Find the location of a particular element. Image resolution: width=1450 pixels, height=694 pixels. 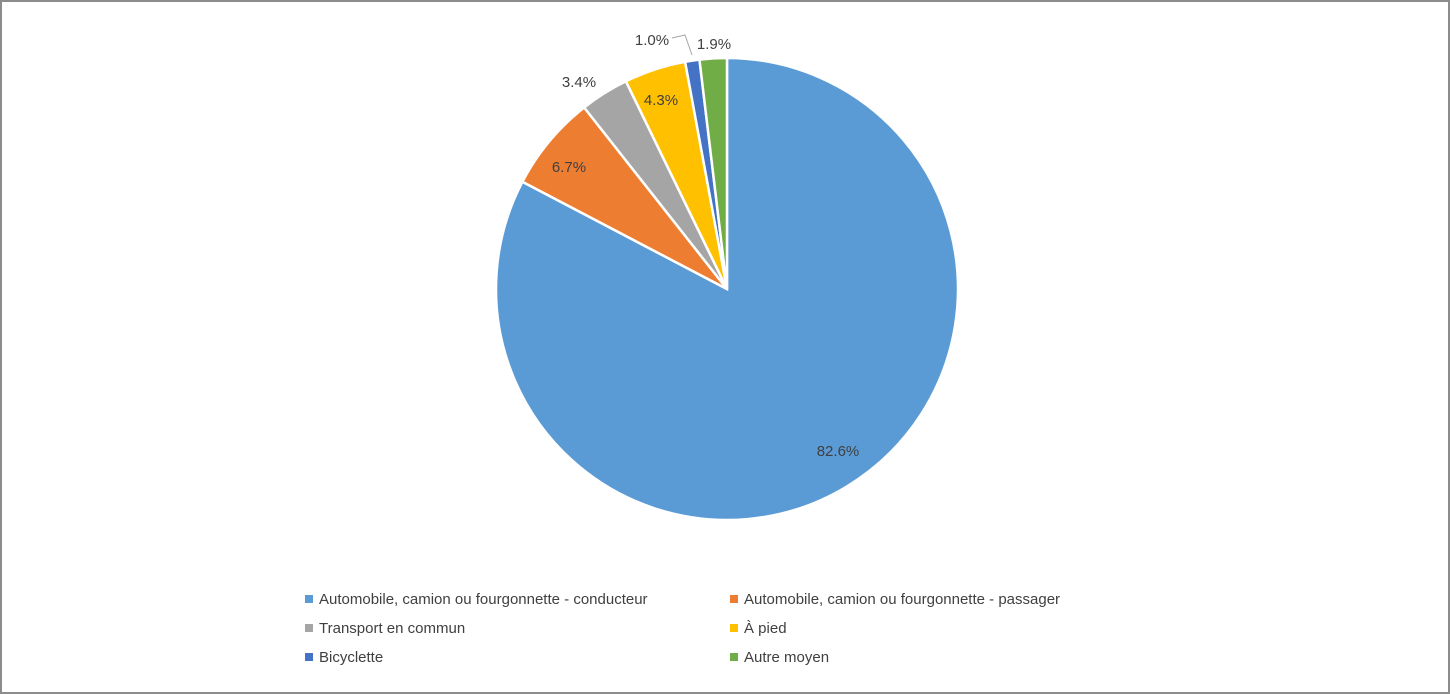

legend-item-6: Autre moyen is located at coordinates (940, 657).